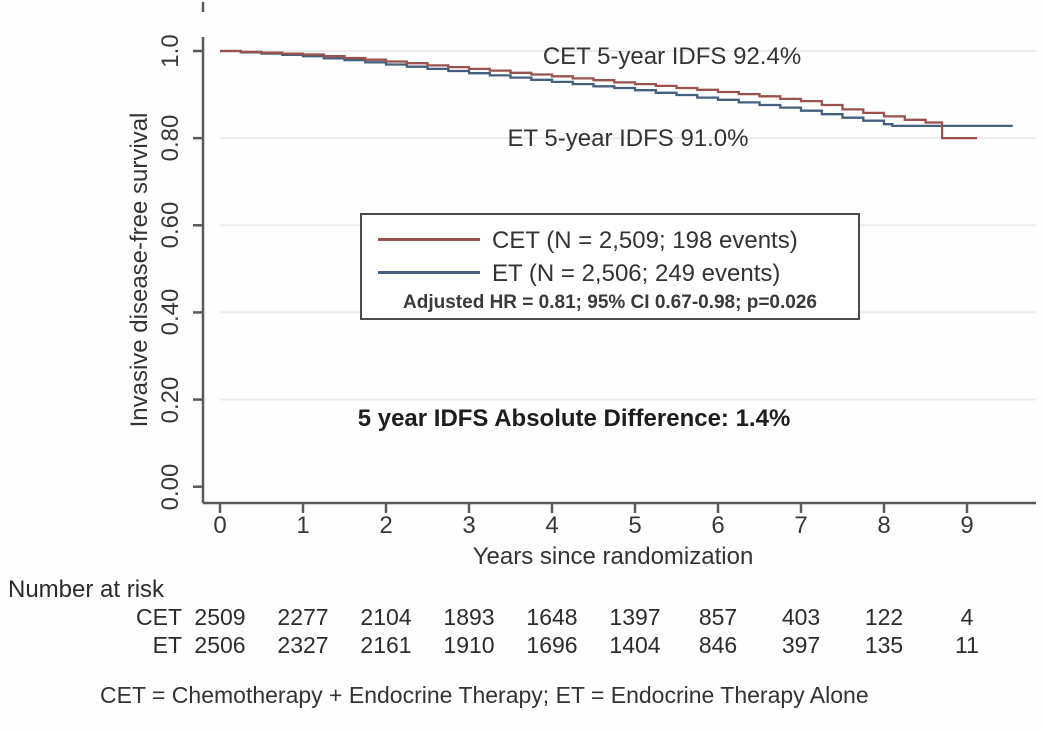 This screenshot has height=730, width=1042. I want to click on x-tick-label: 3, so click(469, 525).